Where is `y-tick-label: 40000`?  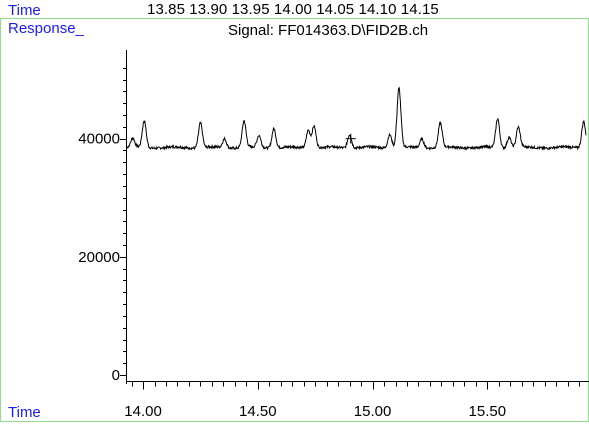 y-tick-label: 40000 is located at coordinates (99, 139).